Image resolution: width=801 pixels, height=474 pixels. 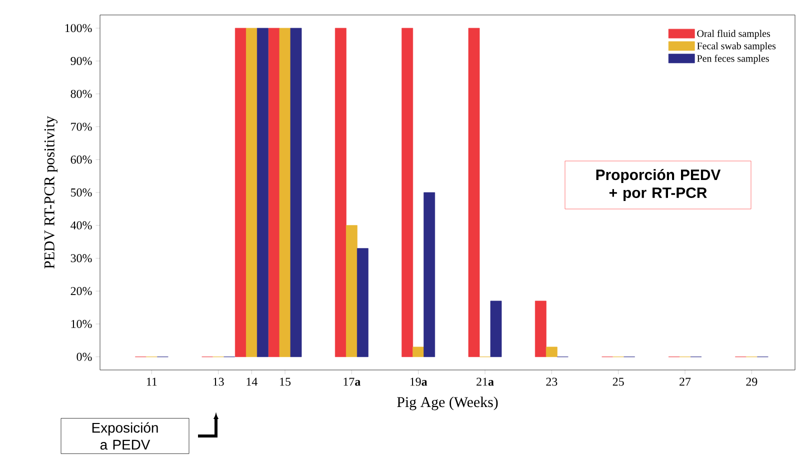 I want to click on y-tick-label: 0%, so click(x=84, y=356).